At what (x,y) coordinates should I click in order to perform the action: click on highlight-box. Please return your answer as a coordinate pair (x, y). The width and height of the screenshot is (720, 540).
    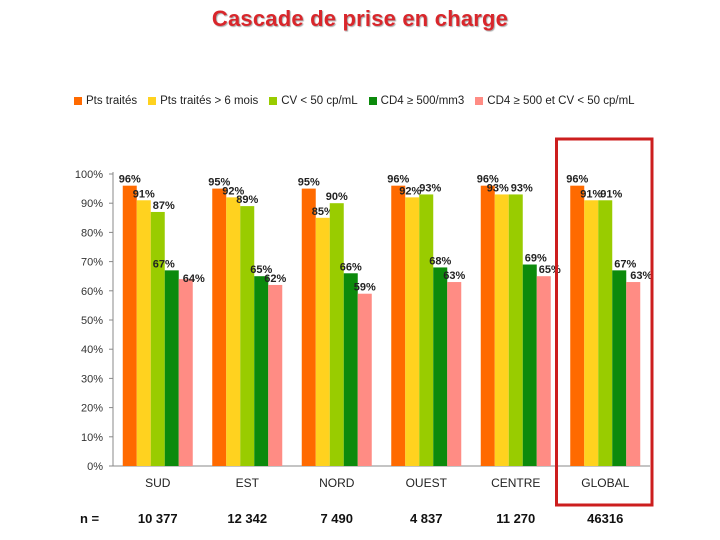
    Looking at the image, I should click on (604, 322).